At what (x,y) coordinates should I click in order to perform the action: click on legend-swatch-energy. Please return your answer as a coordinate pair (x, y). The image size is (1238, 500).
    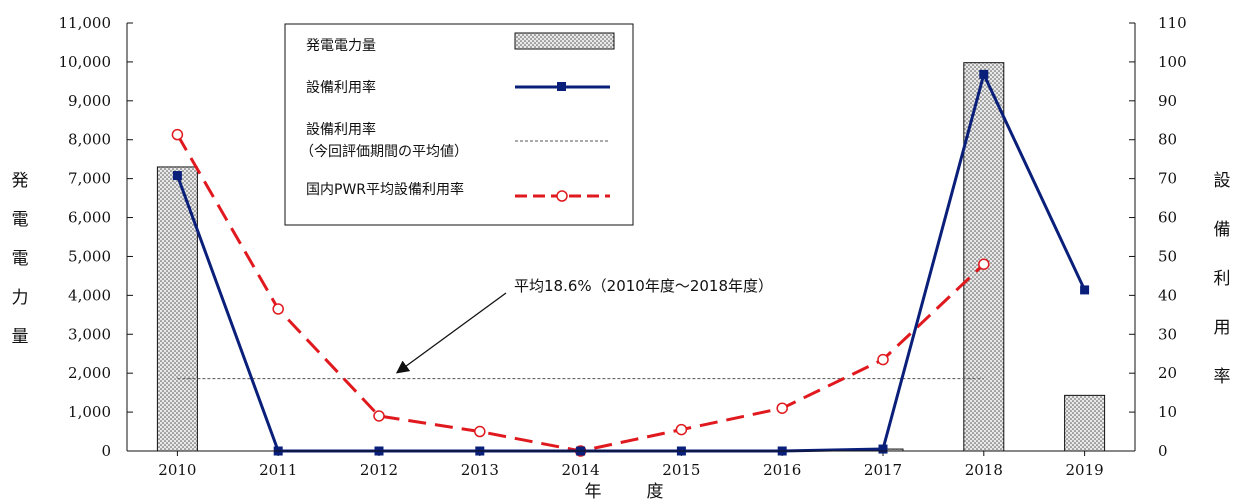
    Looking at the image, I should click on (564, 41).